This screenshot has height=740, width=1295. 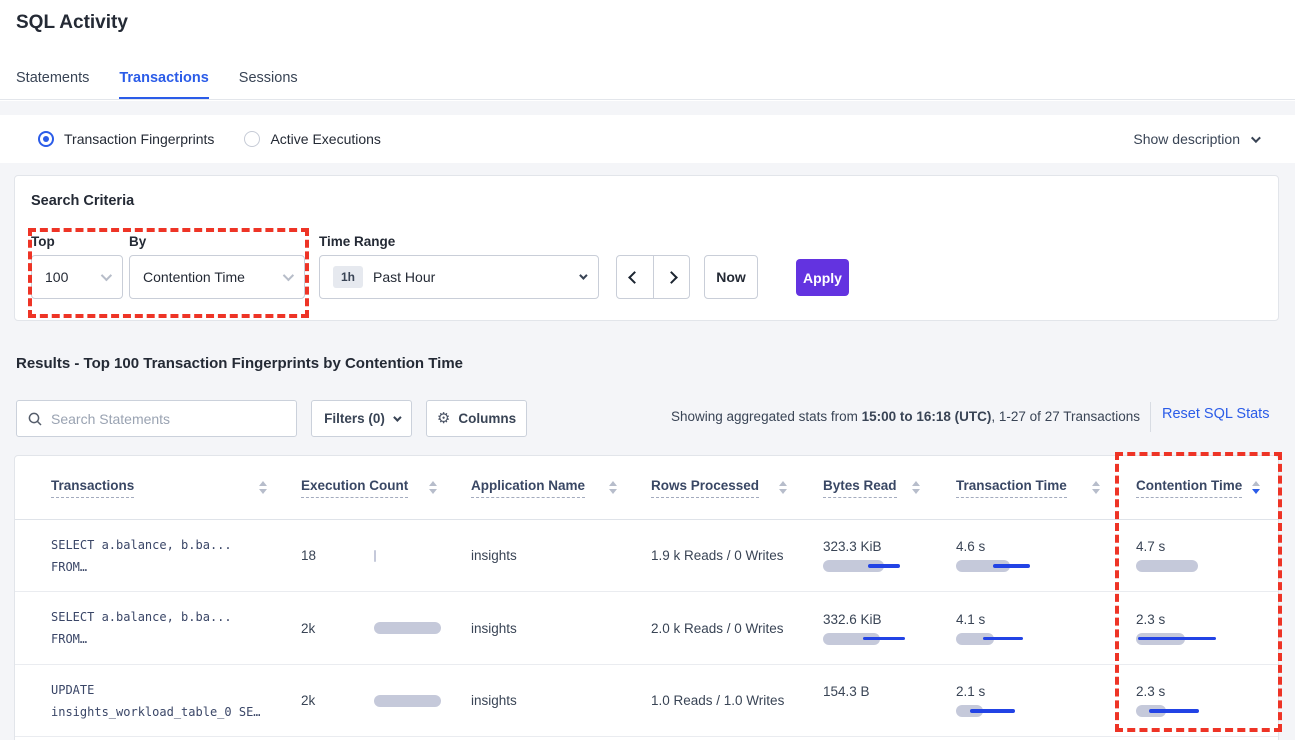 I want to click on time-range-select: 1h Past Hour, so click(x=459, y=277).